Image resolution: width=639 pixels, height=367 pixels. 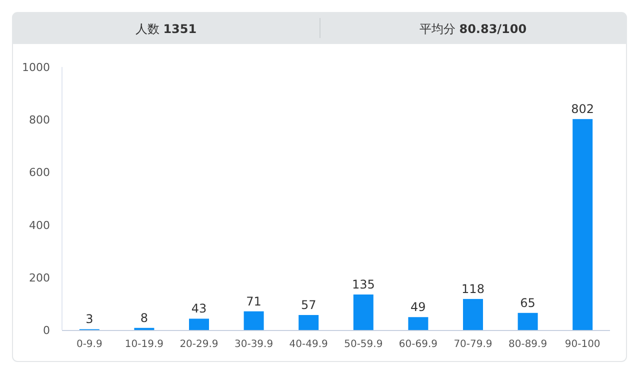 What do you see at coordinates (39, 225) in the screenshot?
I see `y-tick-label: 400` at bounding box center [39, 225].